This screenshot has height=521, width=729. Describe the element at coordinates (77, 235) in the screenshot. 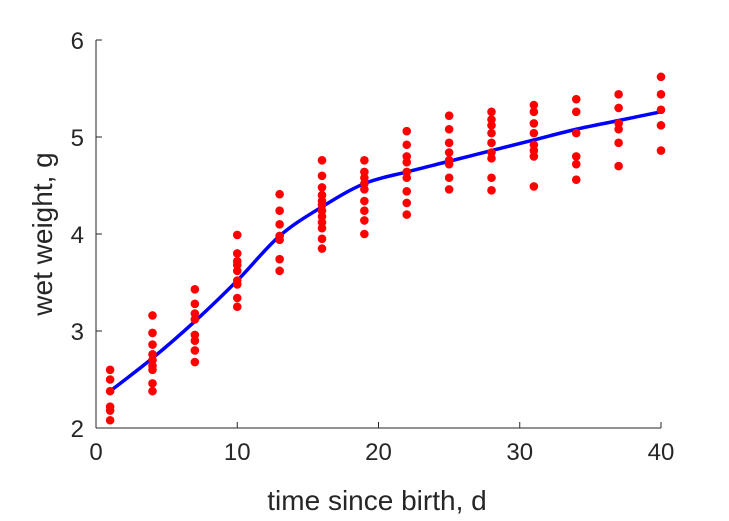

I see `y-tick-label: 4` at that location.